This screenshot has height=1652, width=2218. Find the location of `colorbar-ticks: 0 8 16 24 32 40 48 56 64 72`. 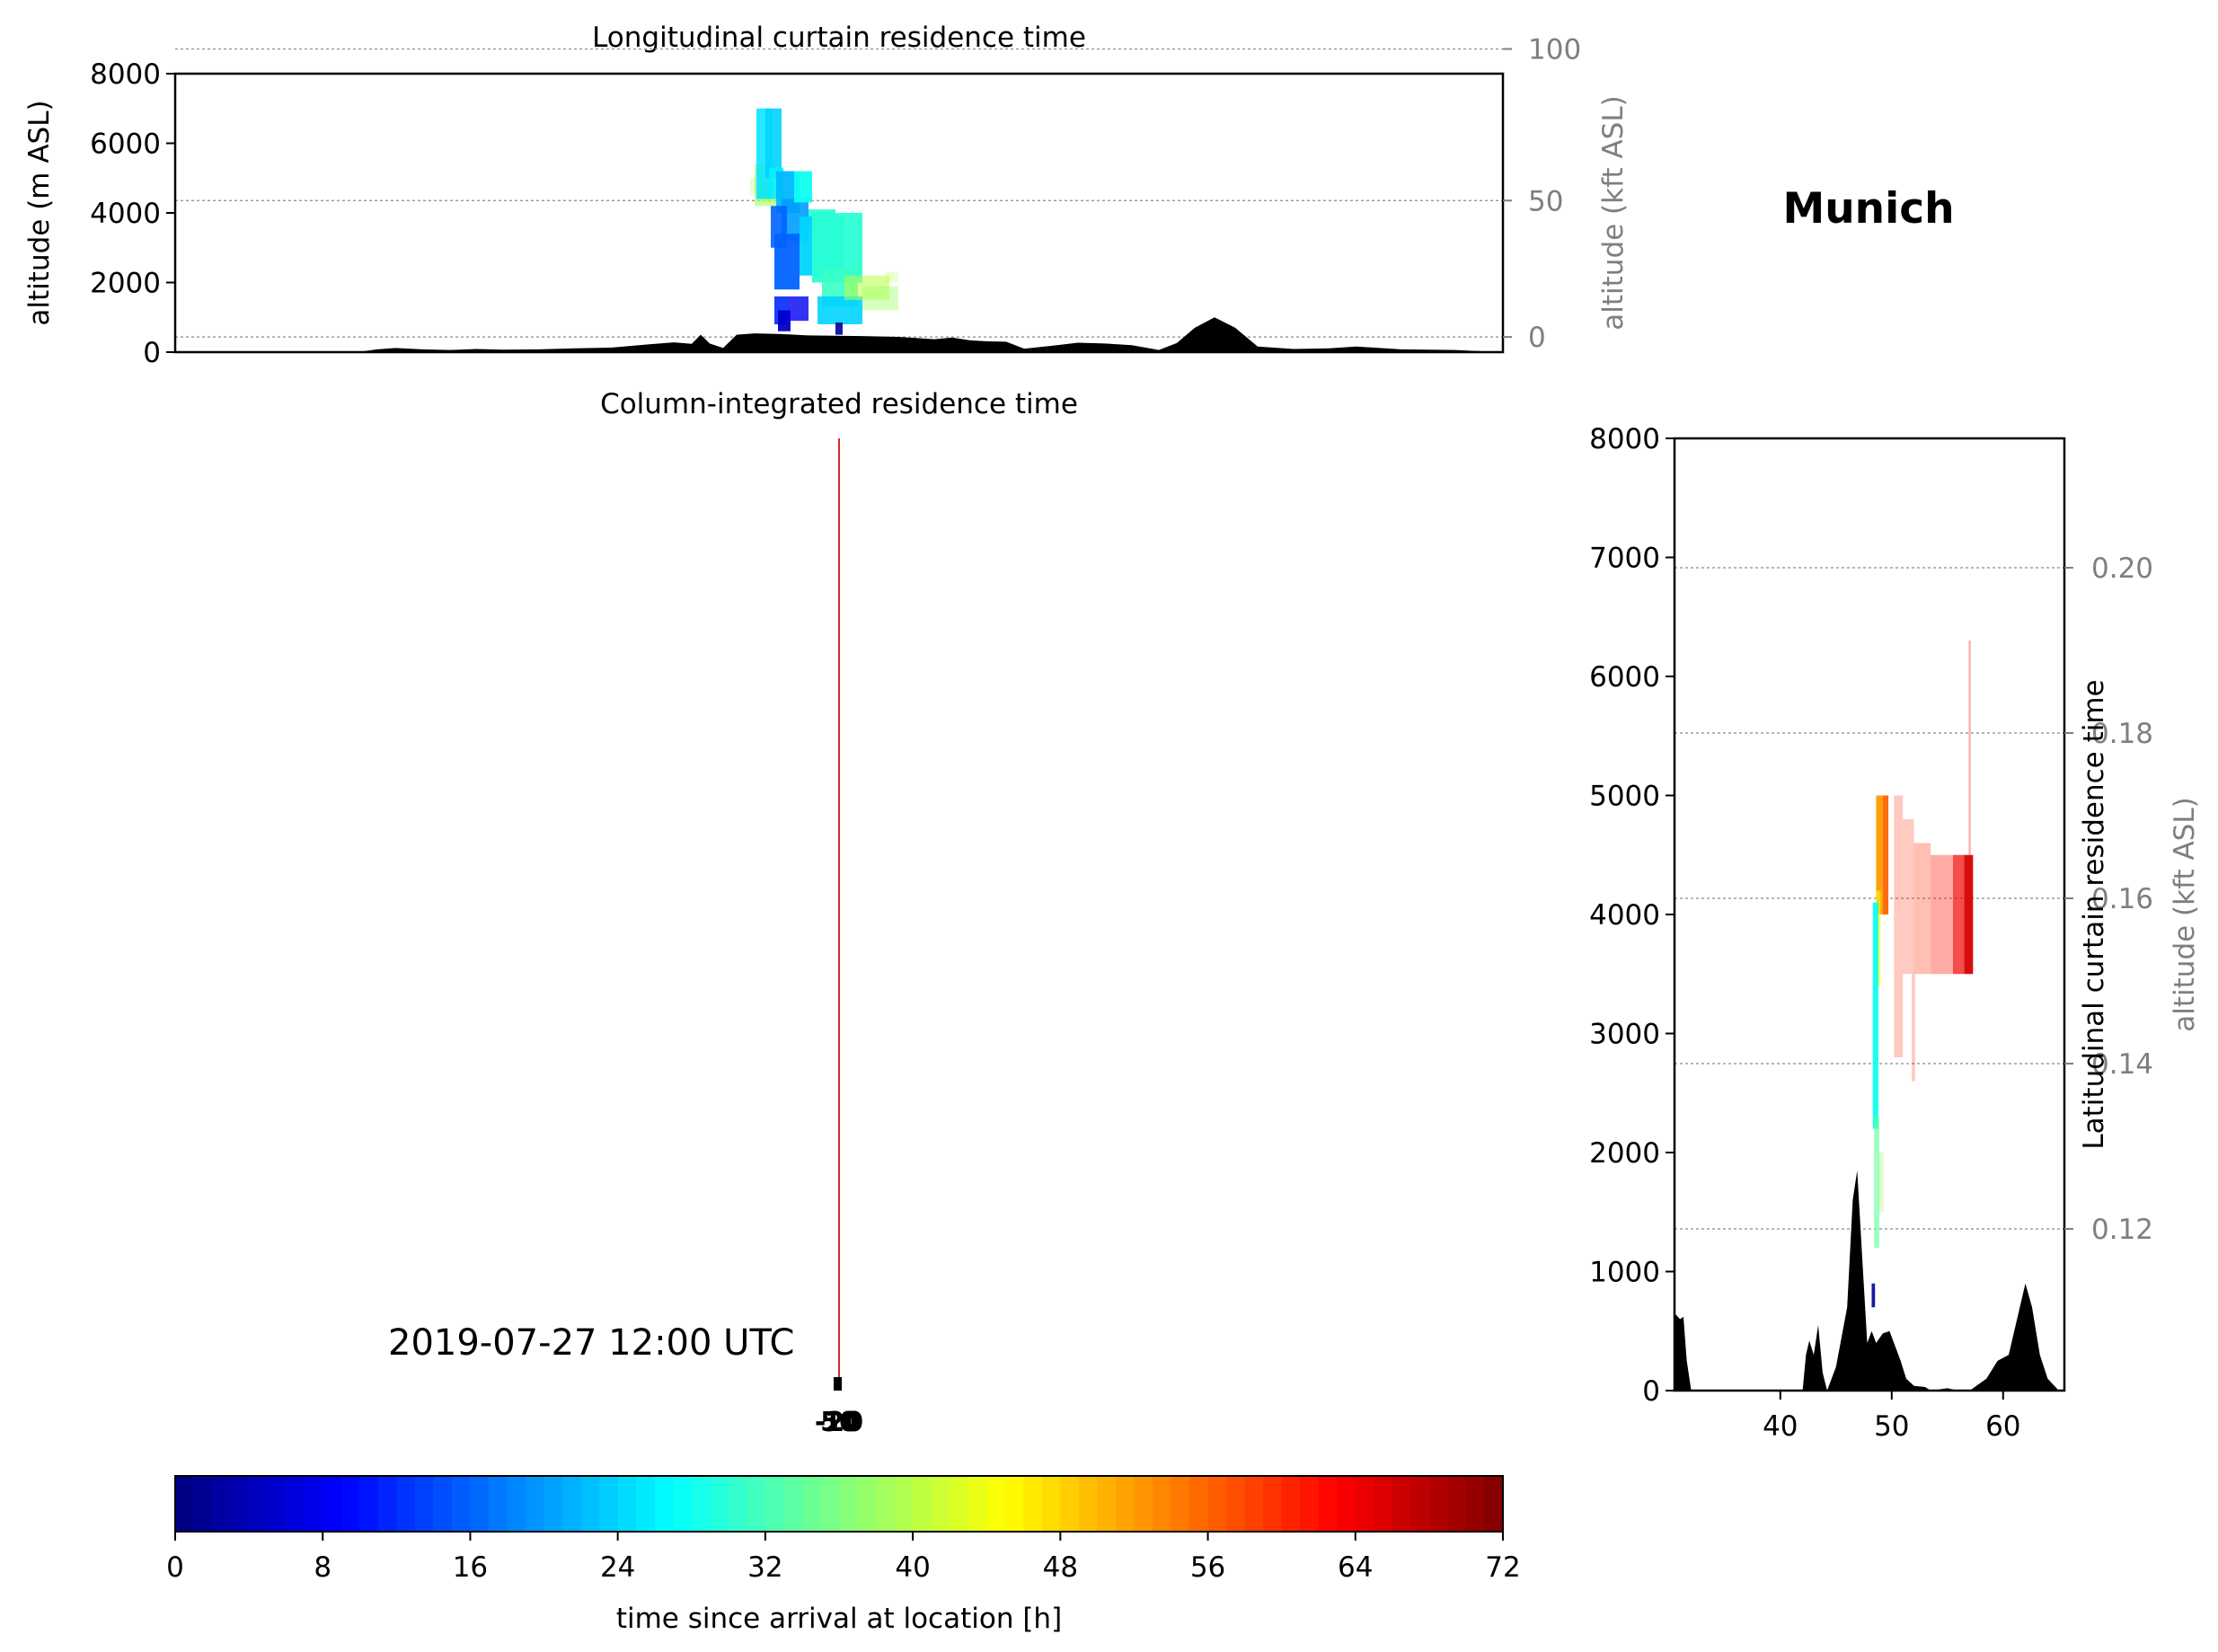

colorbar-ticks: 0 8 16 24 32 40 48 56 64 72 is located at coordinates (843, 1558).